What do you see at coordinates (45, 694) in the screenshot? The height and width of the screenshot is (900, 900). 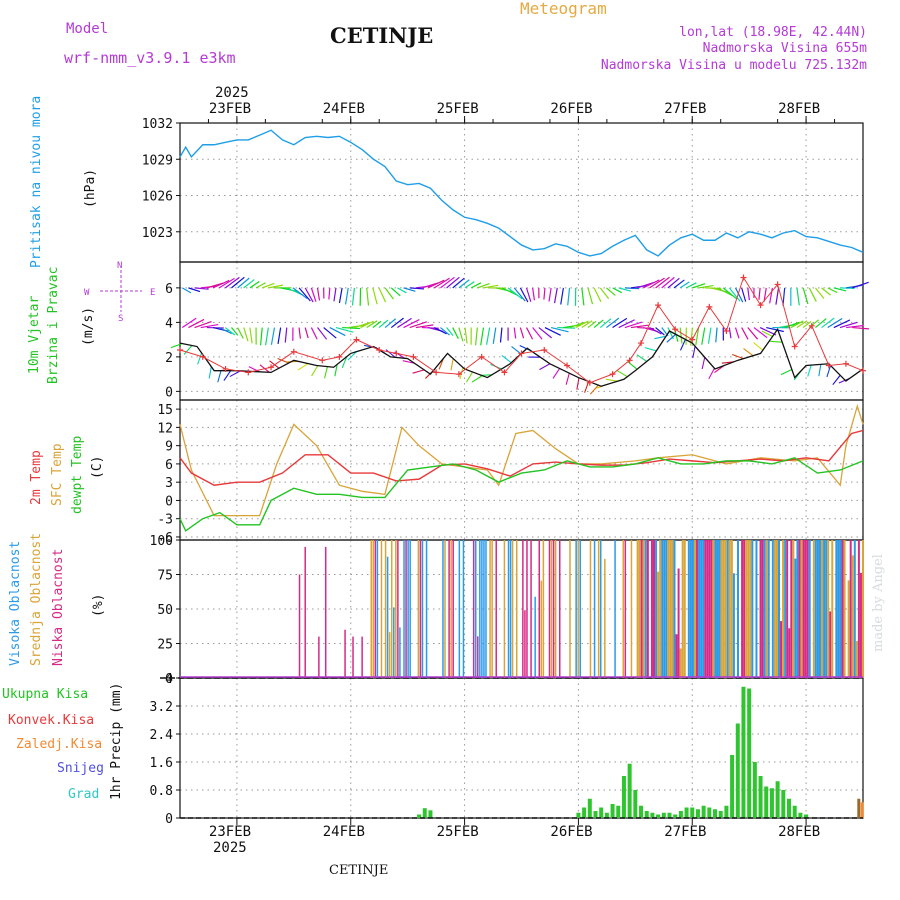 I see `legend-ukupna: Ukupna Kisa` at bounding box center [45, 694].